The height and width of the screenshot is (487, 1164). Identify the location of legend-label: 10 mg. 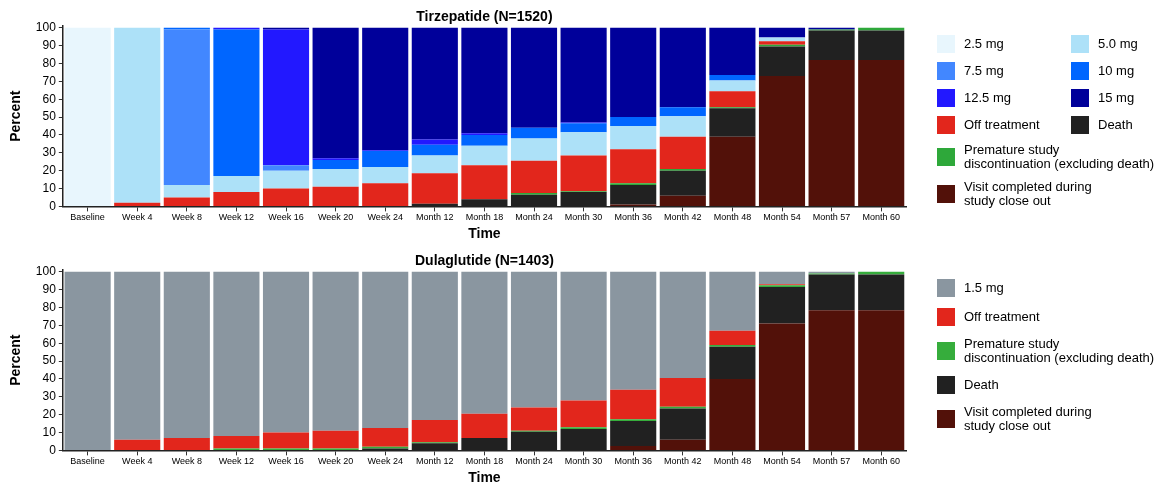
(1116, 70).